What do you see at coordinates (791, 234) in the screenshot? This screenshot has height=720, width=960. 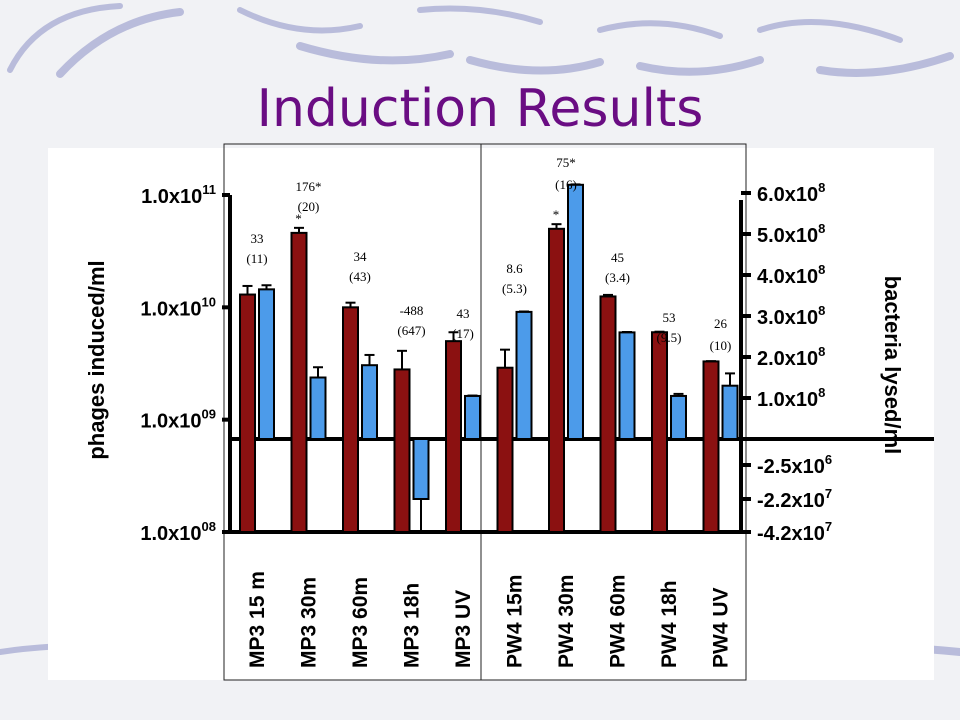 I see `right-tick-label: 5.0x10⁸` at bounding box center [791, 234].